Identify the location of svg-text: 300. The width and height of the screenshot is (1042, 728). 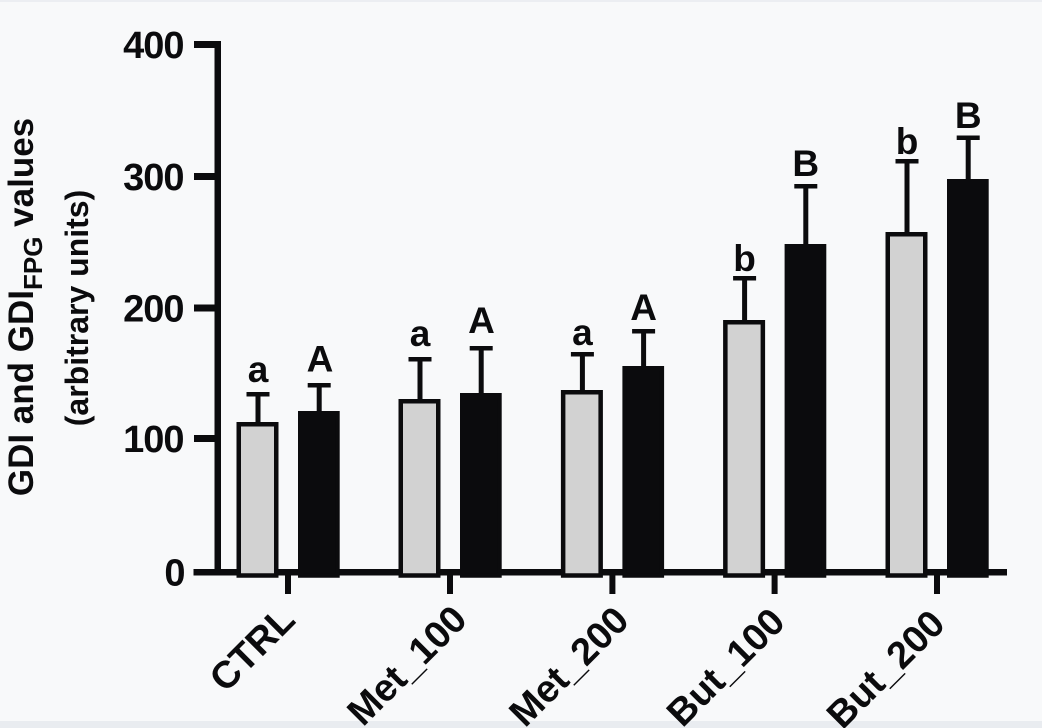
(153, 178).